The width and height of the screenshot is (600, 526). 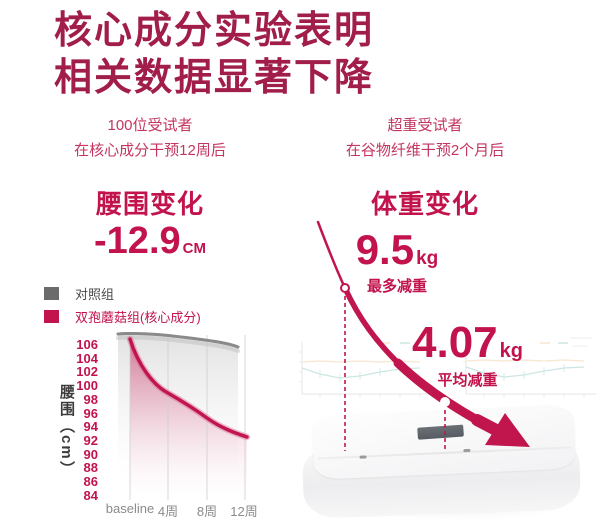 What do you see at coordinates (90, 413) in the screenshot?
I see `y-tick: 96` at bounding box center [90, 413].